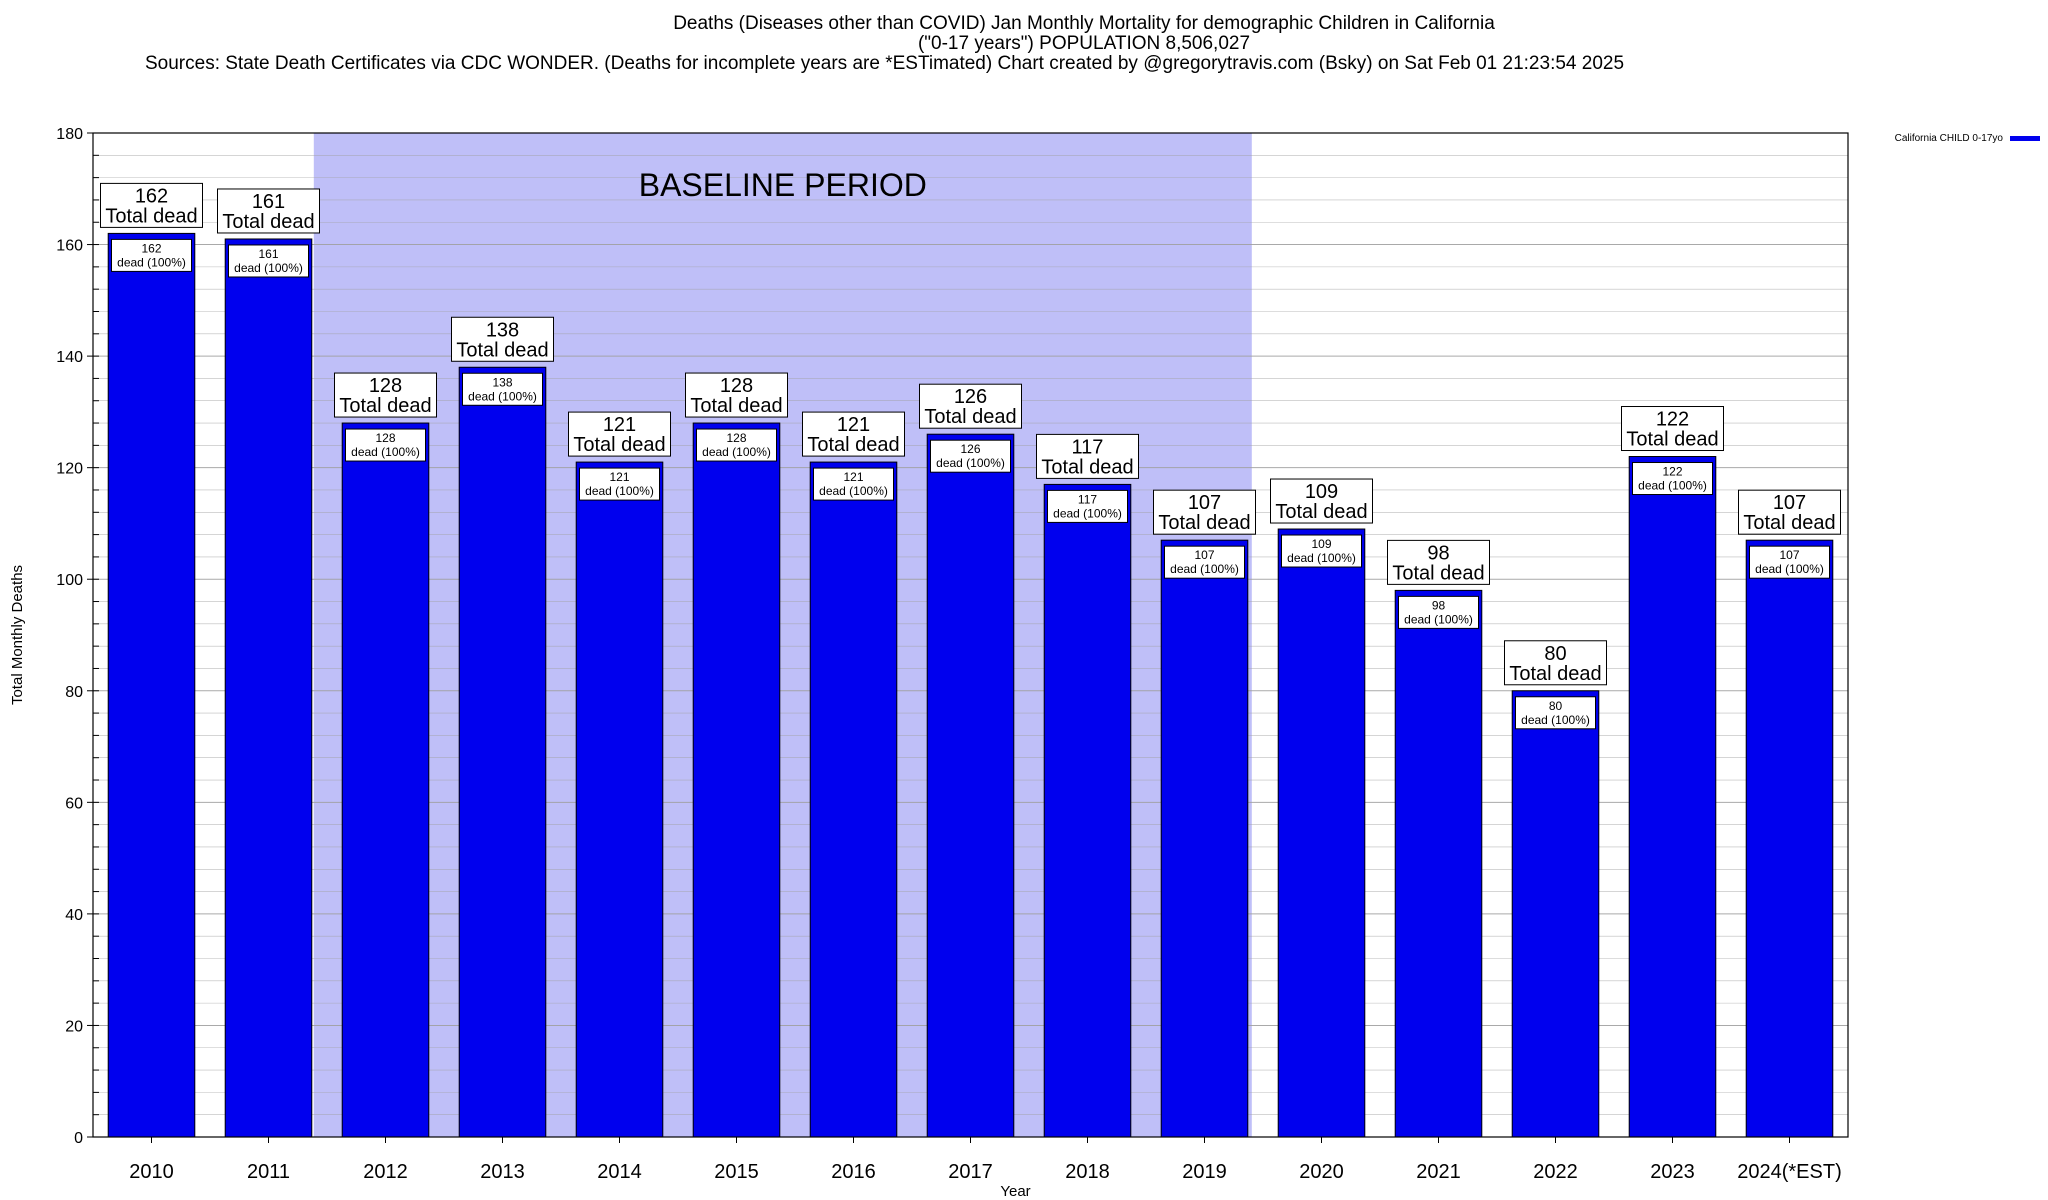 The width and height of the screenshot is (2048, 1200). What do you see at coordinates (1672, 797) in the screenshot?
I see `bar-2023` at bounding box center [1672, 797].